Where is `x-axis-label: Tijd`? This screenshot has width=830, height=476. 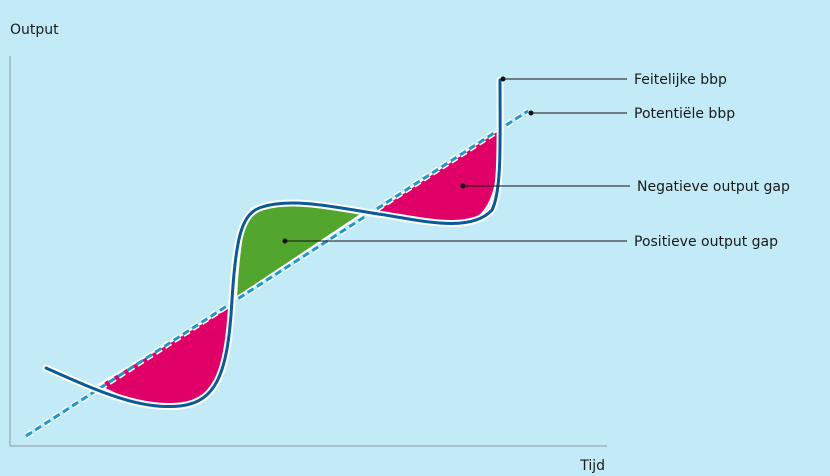 x-axis-label: Tijd is located at coordinates (592, 466).